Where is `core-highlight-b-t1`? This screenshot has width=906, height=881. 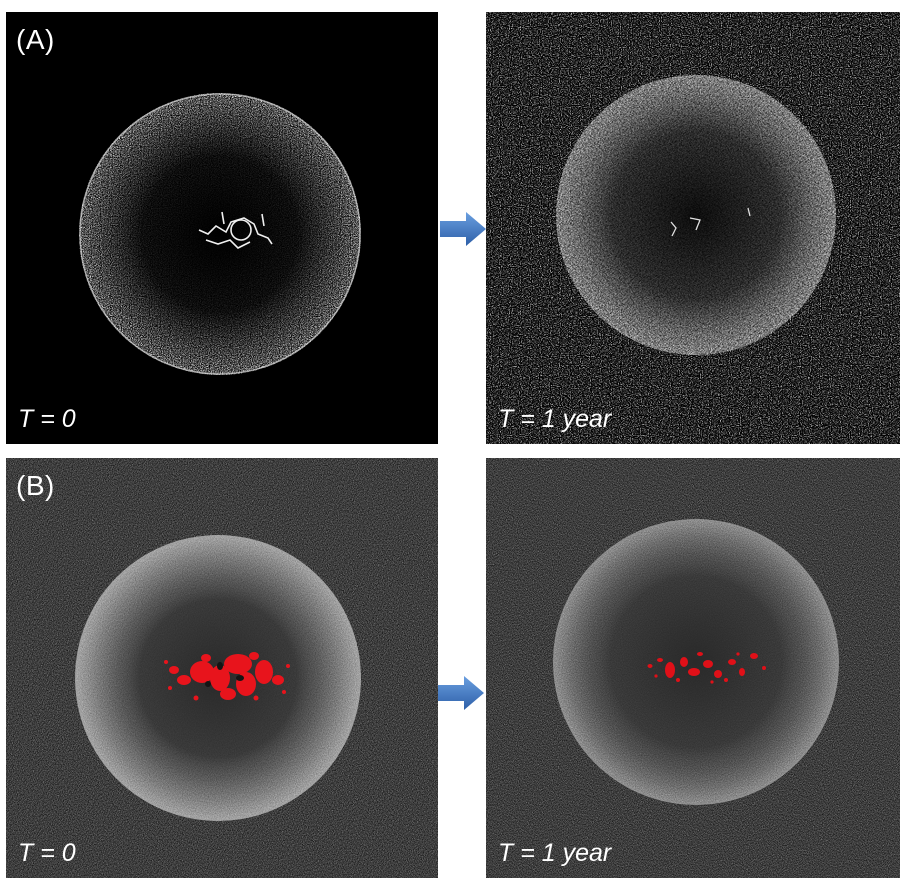
core-highlight-b-t1 is located at coordinates (706, 668).